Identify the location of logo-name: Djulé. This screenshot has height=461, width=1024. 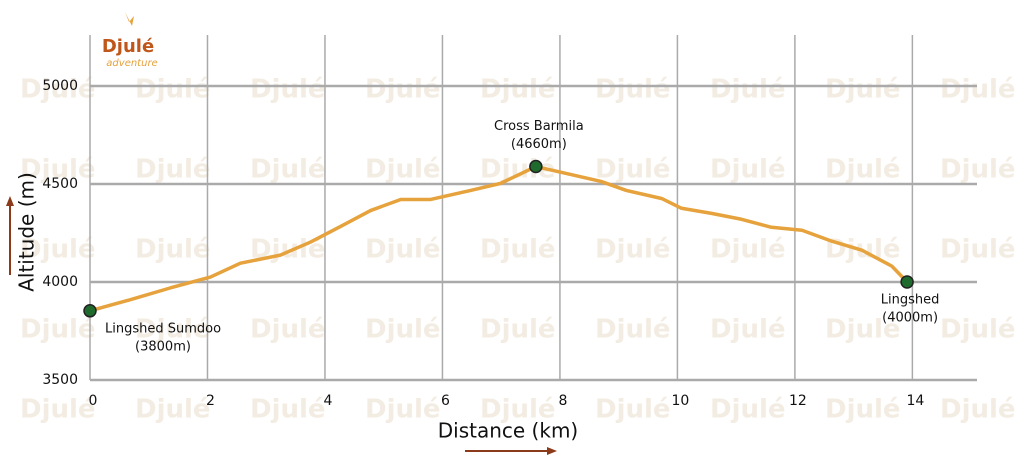
(128, 46).